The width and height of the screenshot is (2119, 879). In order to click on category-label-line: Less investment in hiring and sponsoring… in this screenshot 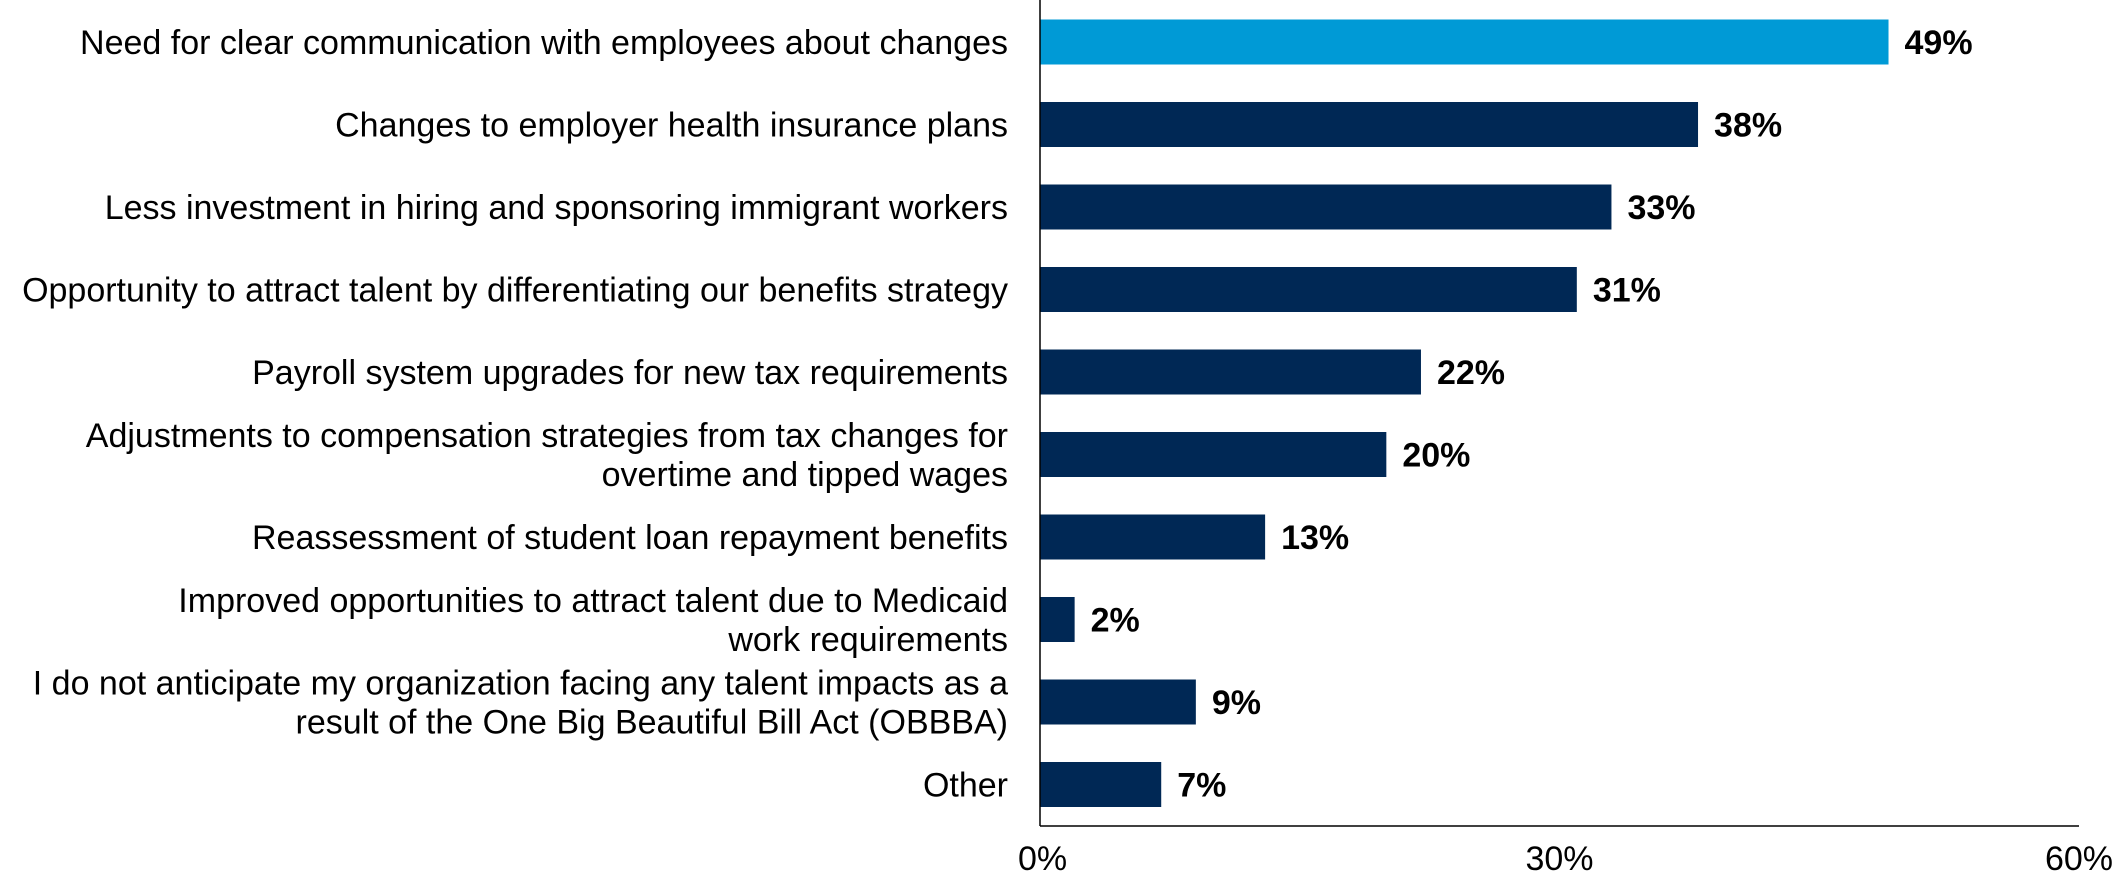, I will do `click(556, 208)`.